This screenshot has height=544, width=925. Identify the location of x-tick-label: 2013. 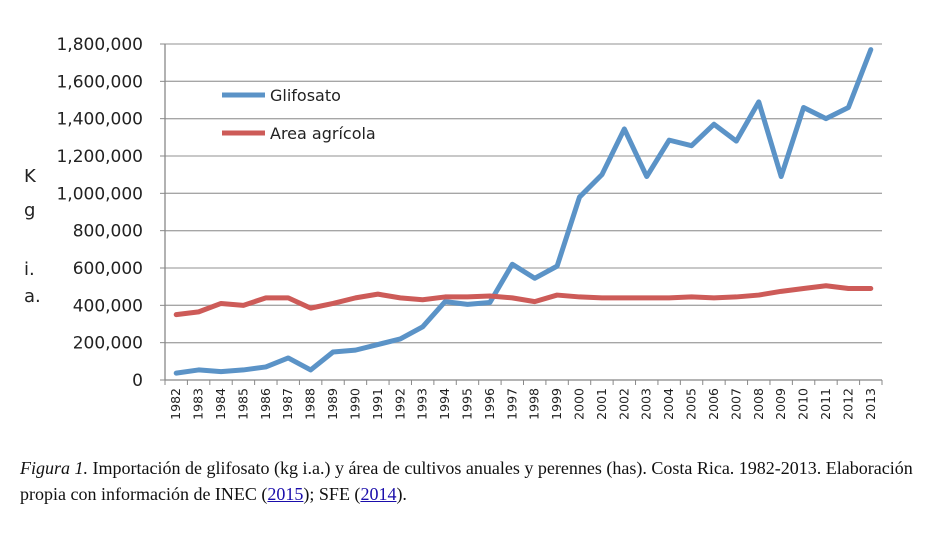
(870, 404).